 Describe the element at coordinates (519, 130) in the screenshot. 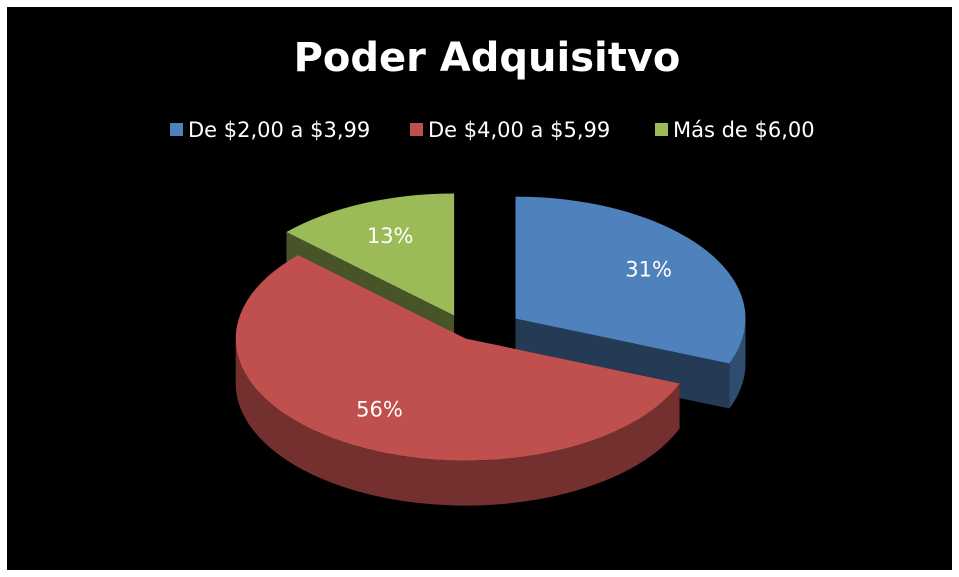

I see `legend-label: De $4,00 a $5,99` at that location.